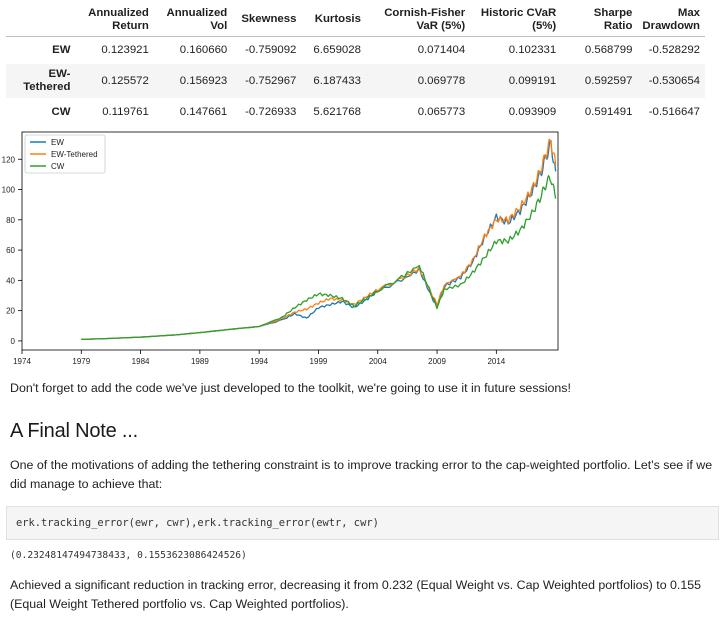 Image resolution: width=727 pixels, height=621 pixels. What do you see at coordinates (125, 81) in the screenshot?
I see `table-cell: 0.125572` at bounding box center [125, 81].